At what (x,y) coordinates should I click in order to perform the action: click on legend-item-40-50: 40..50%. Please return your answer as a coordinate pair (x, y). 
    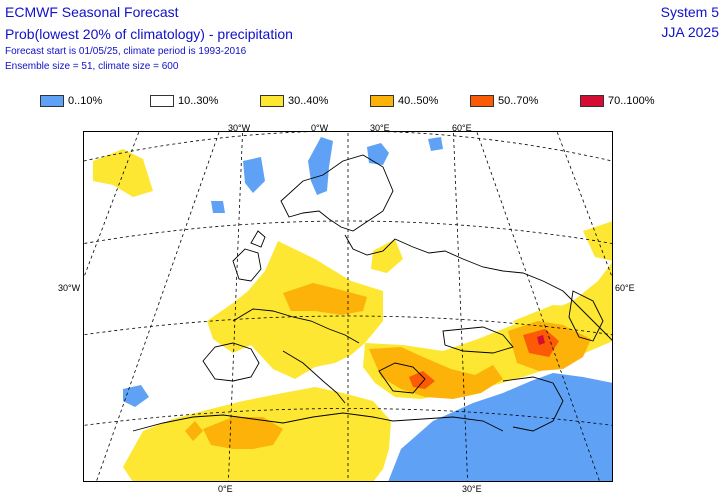
    Looking at the image, I should click on (404, 101).